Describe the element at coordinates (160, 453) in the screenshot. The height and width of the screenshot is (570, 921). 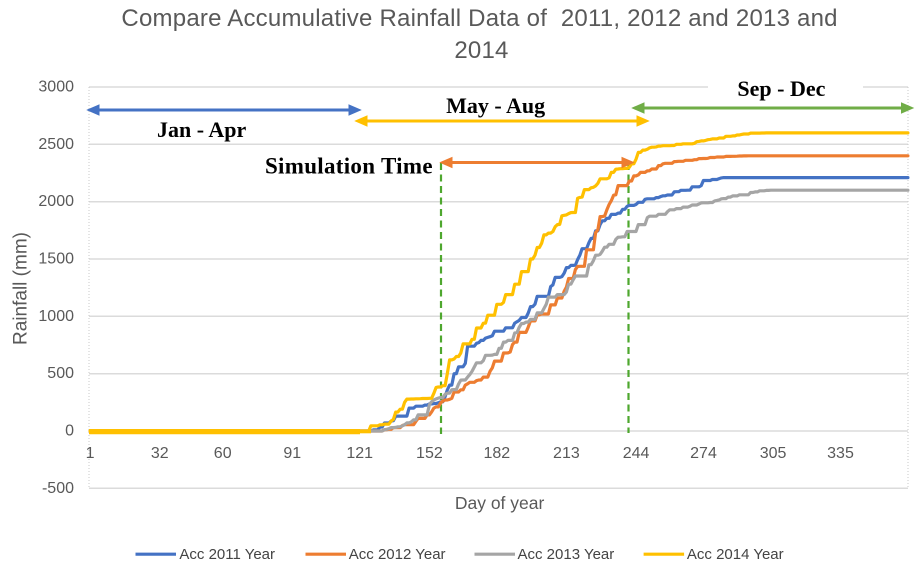
I see `svg-text: 32` at that location.